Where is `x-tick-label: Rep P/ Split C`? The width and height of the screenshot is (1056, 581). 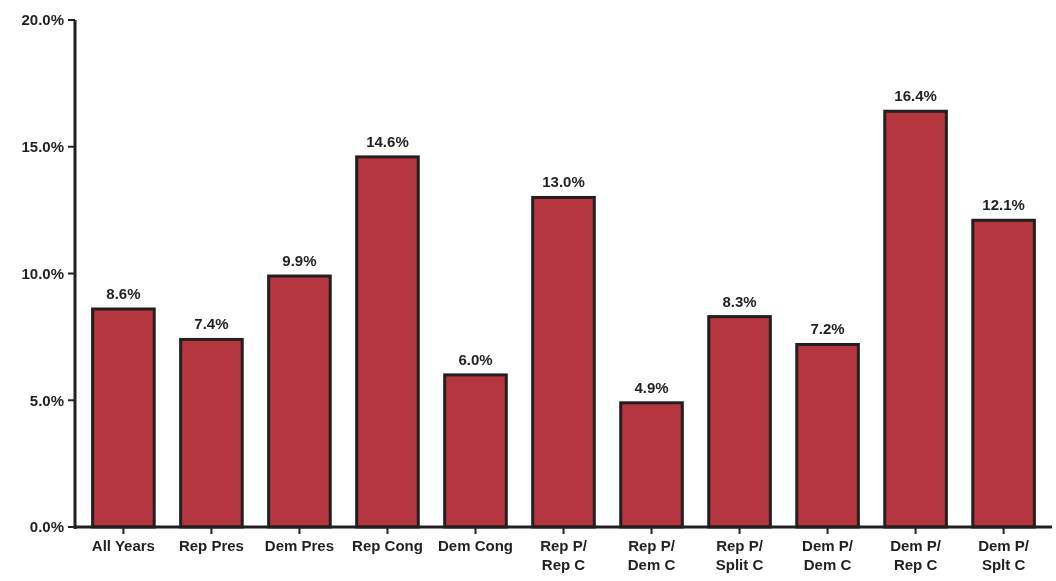
x-tick-label: Rep P/ Split C is located at coordinates (739, 555).